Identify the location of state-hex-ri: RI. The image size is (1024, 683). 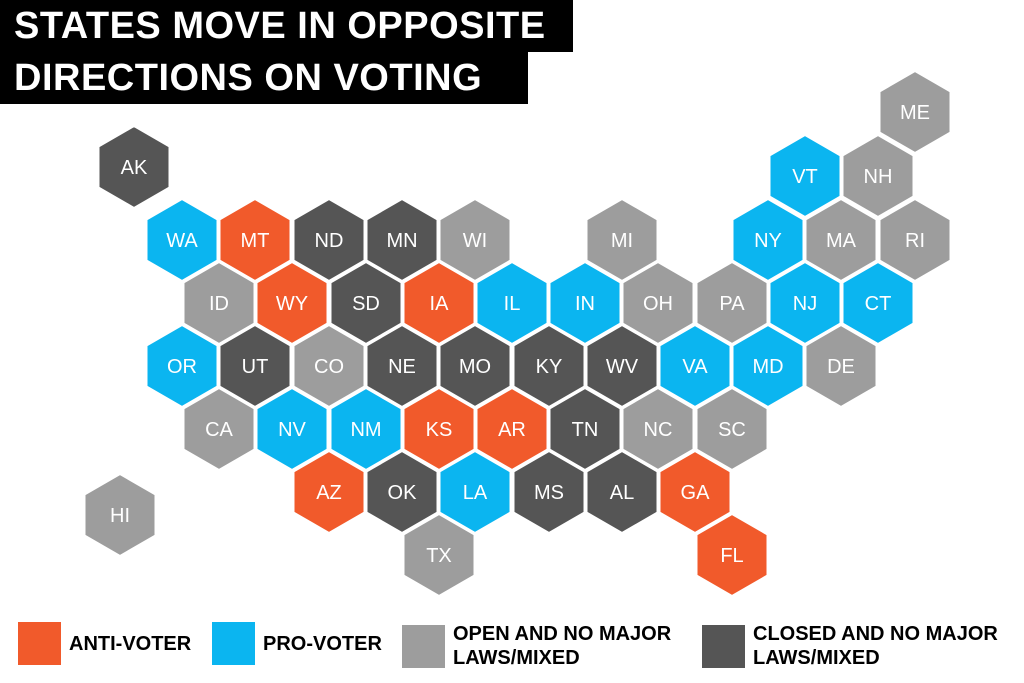
(915, 240).